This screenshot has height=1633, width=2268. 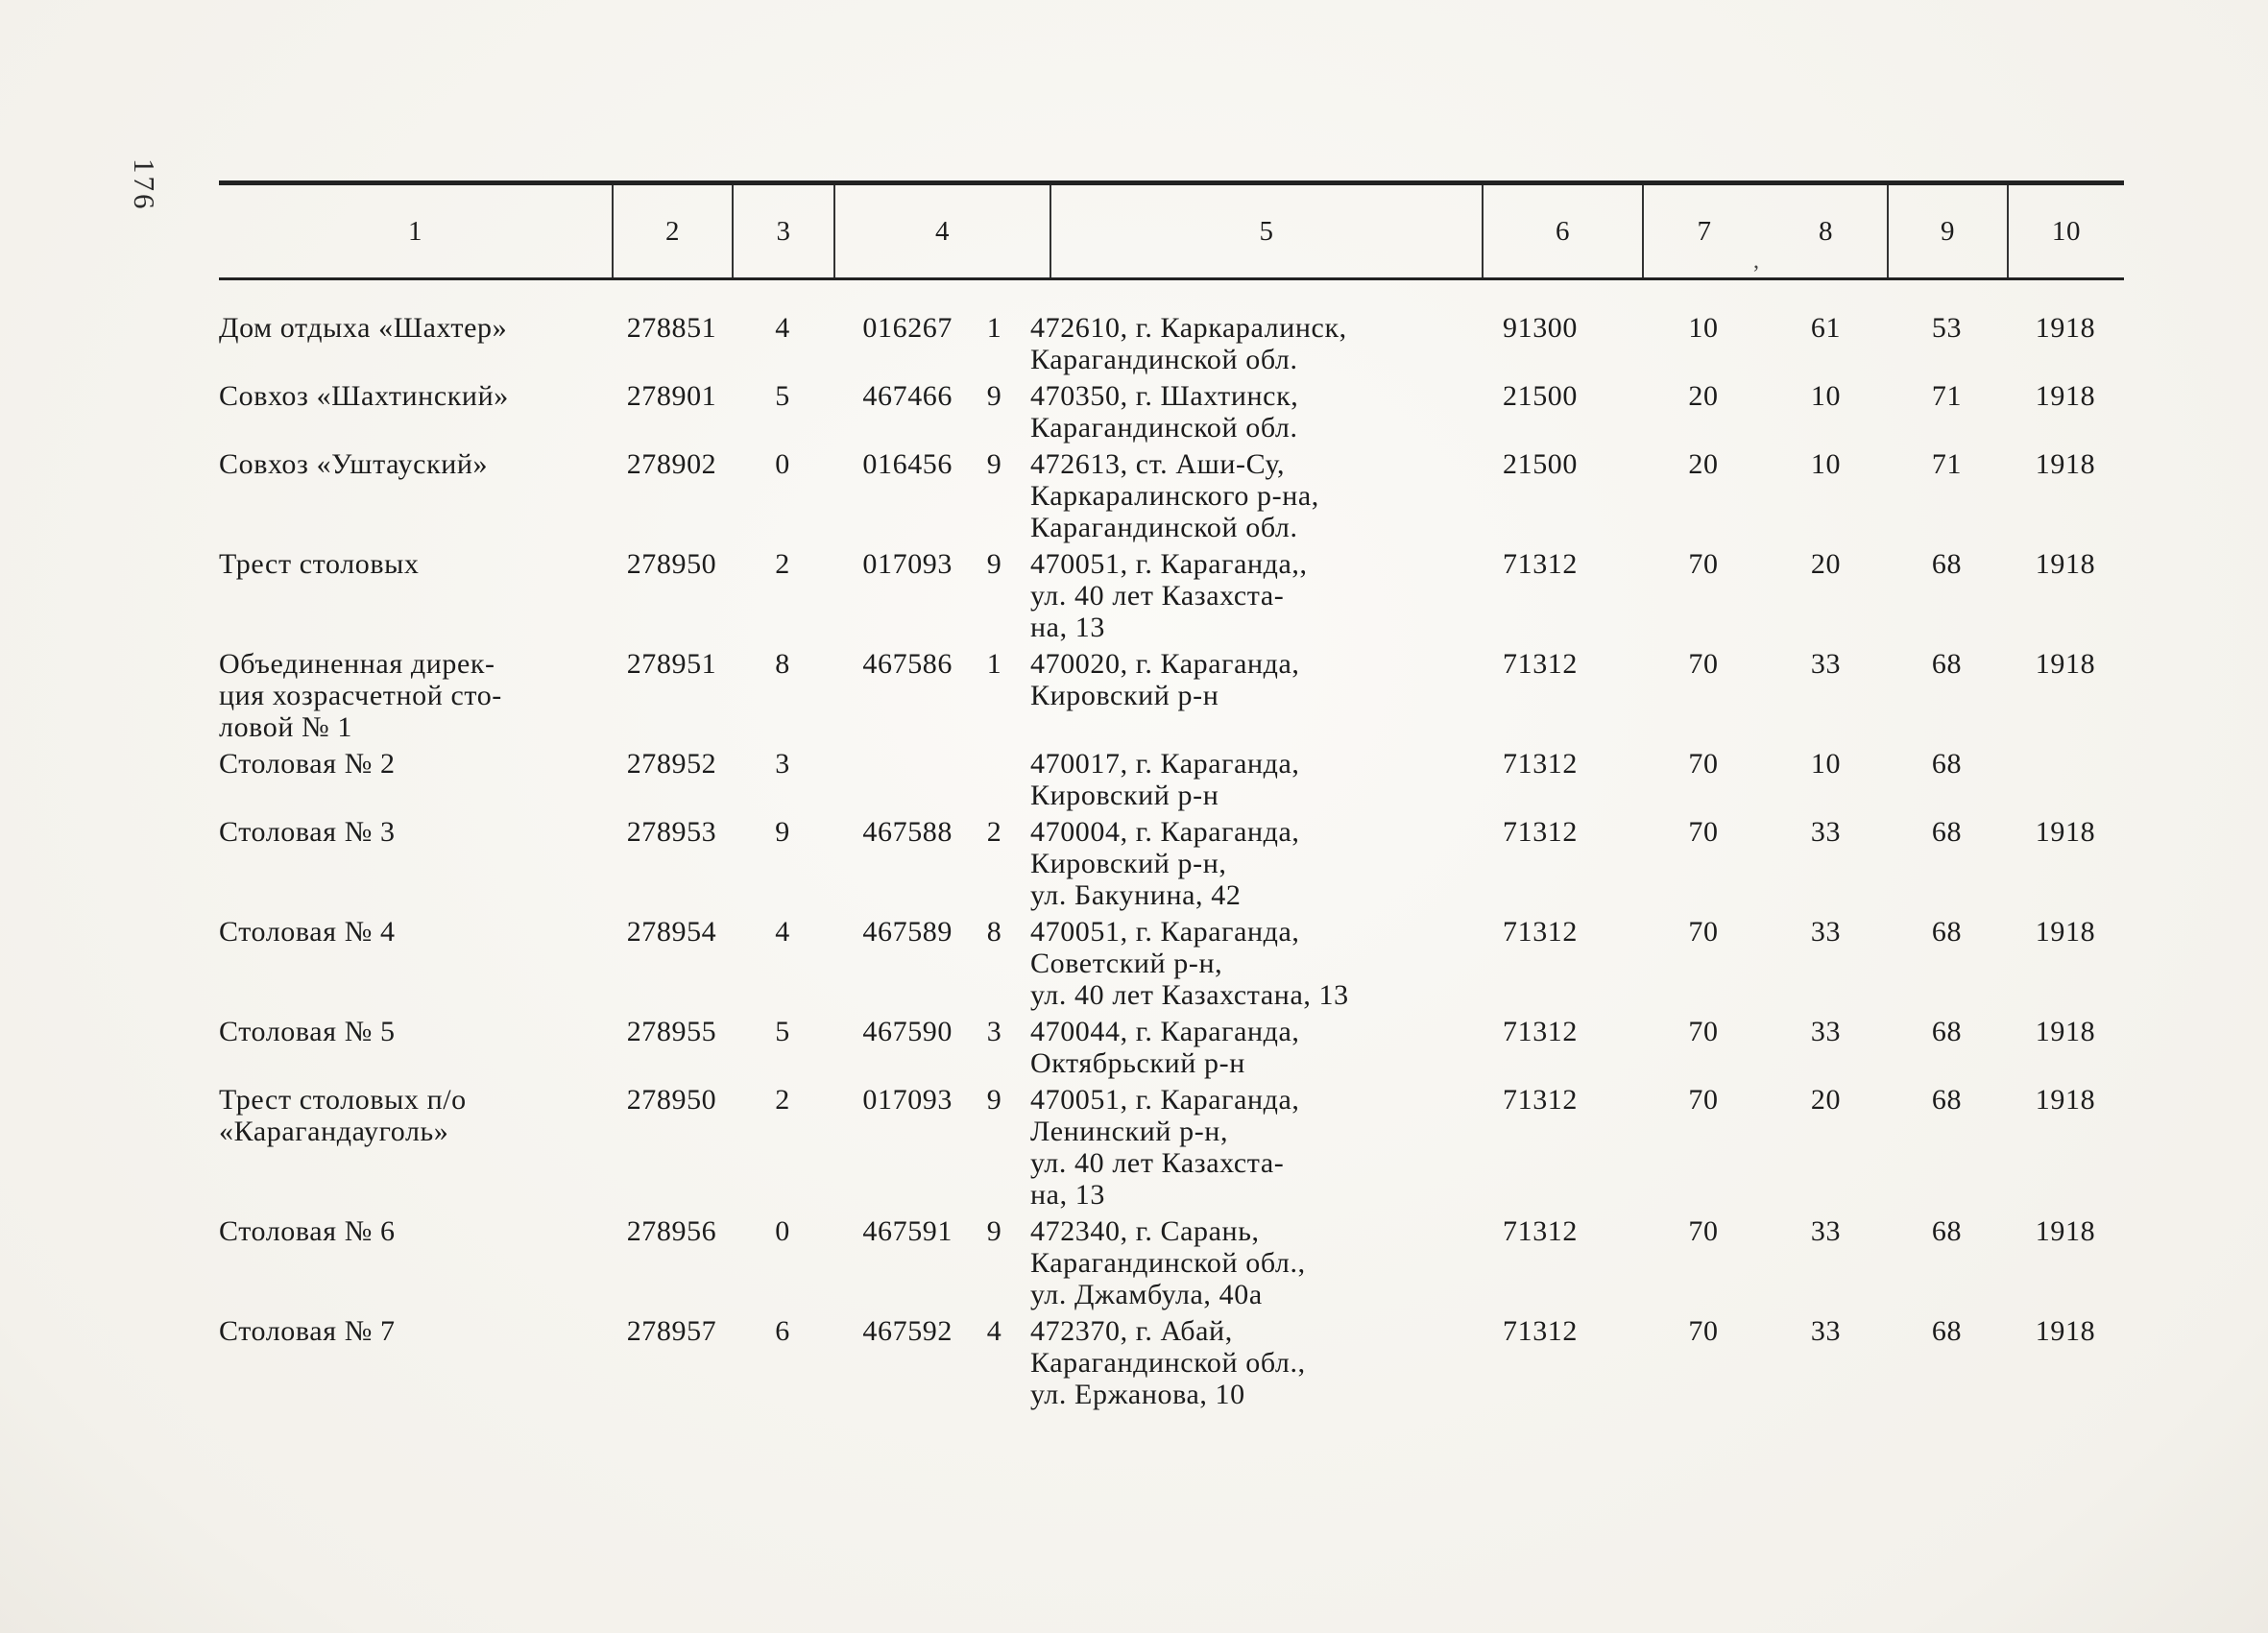 I want to click on value-col6: 91300, so click(x=1540, y=328).